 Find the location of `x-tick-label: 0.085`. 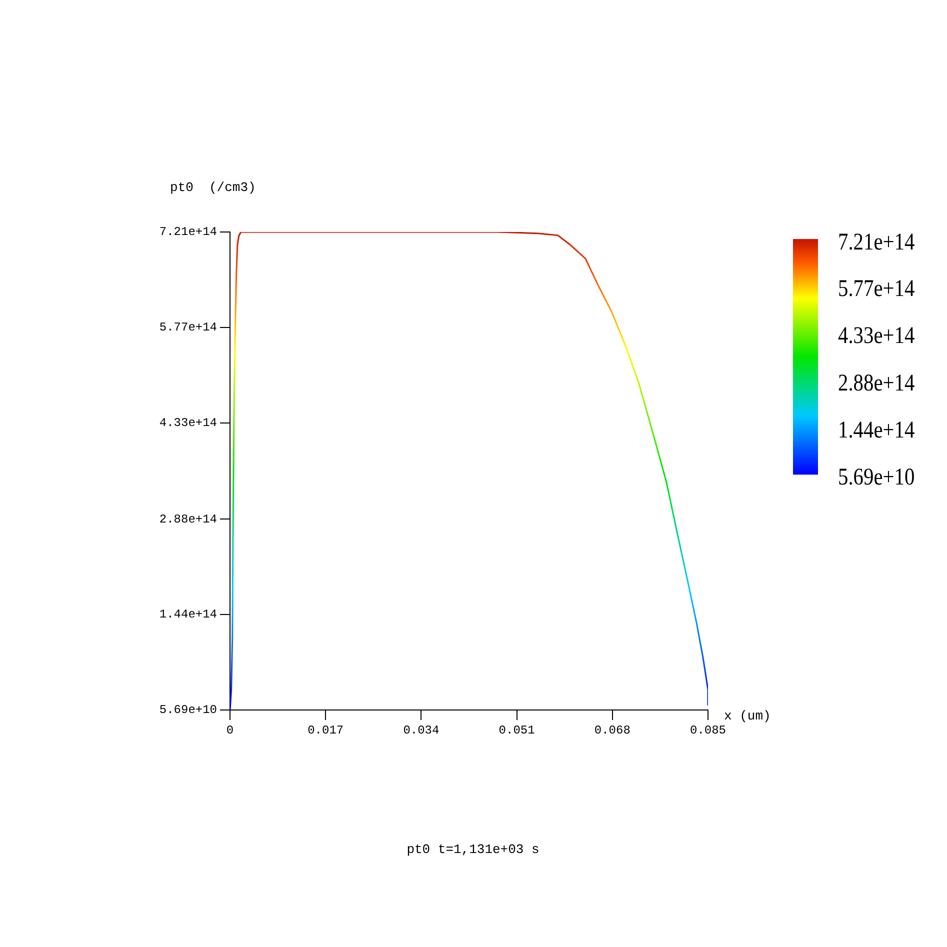

x-tick-label: 0.085 is located at coordinates (708, 730).